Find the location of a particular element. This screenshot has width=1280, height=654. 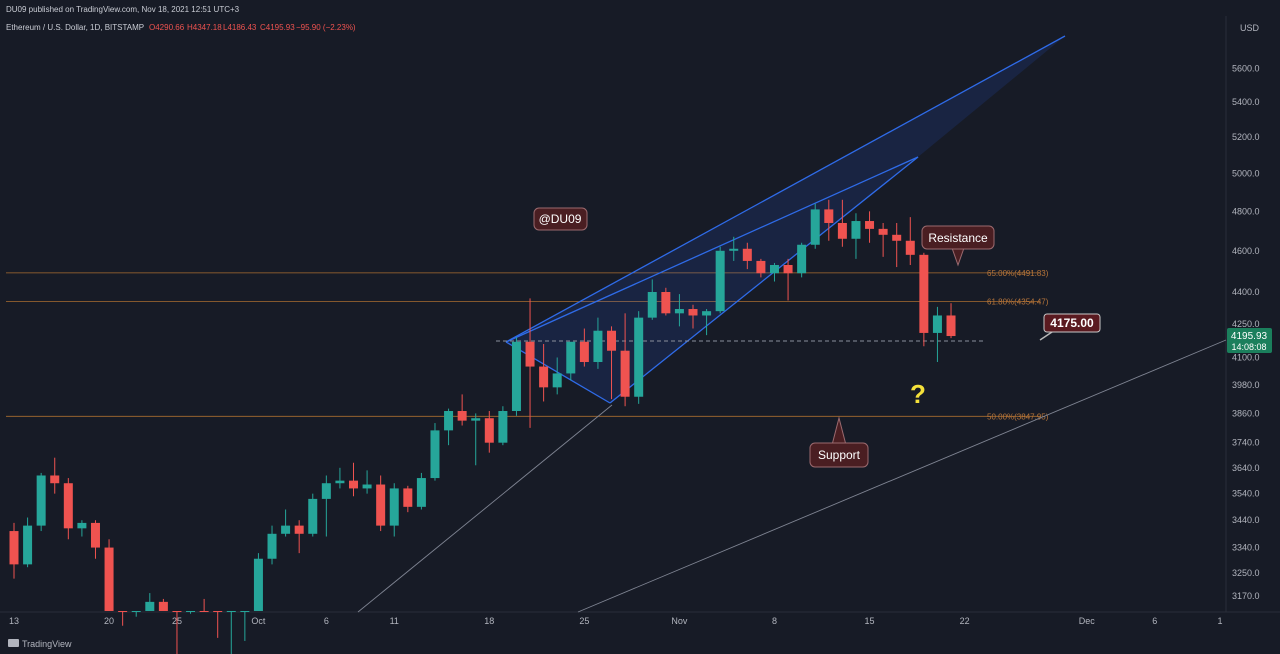

current-price-badge: 4195.93 14:08:08 is located at coordinates (1249, 340).